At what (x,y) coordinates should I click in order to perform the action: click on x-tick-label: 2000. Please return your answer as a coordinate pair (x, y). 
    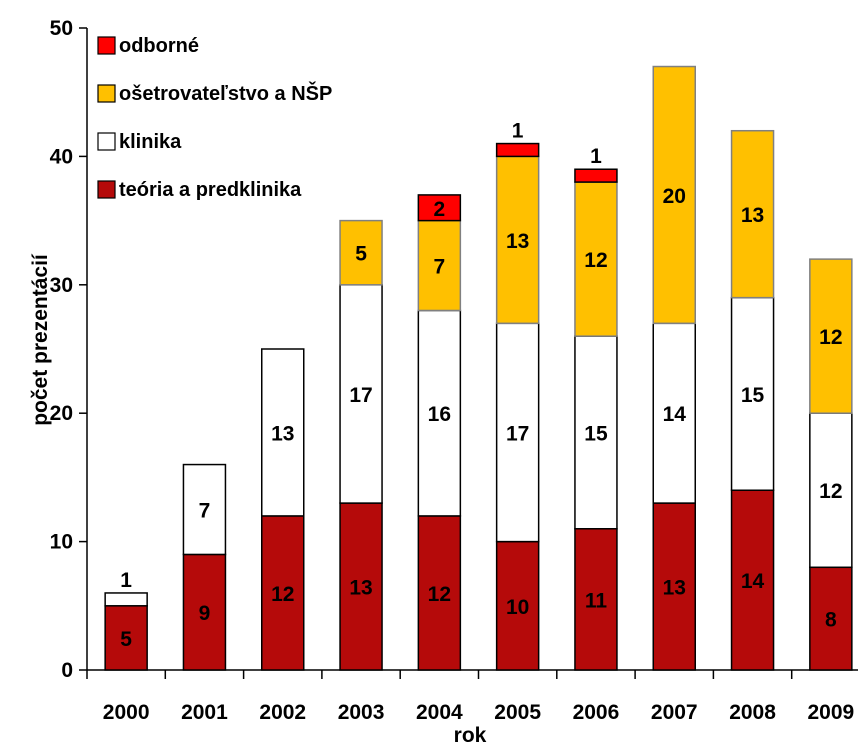
    Looking at the image, I should click on (126, 712).